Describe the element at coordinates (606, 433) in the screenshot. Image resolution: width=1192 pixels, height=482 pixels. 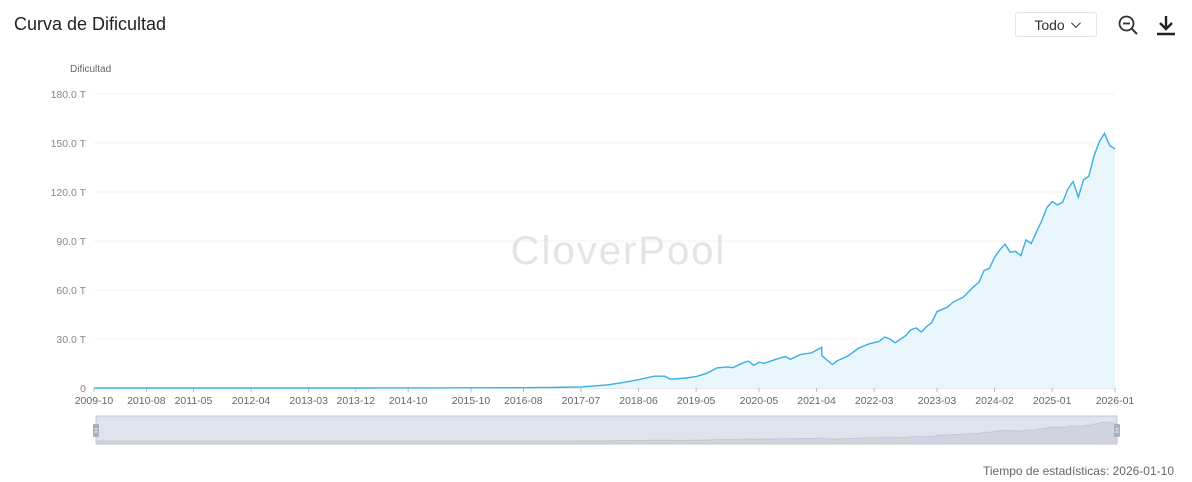
I see `zoom-slider-preview` at that location.